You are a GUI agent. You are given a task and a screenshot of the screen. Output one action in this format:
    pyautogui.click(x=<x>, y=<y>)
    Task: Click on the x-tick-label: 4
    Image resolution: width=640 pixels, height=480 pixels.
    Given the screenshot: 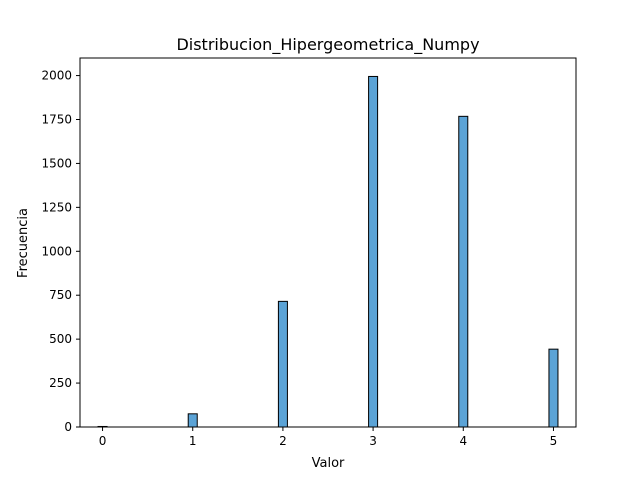 What is the action you would take?
    pyautogui.click(x=463, y=441)
    